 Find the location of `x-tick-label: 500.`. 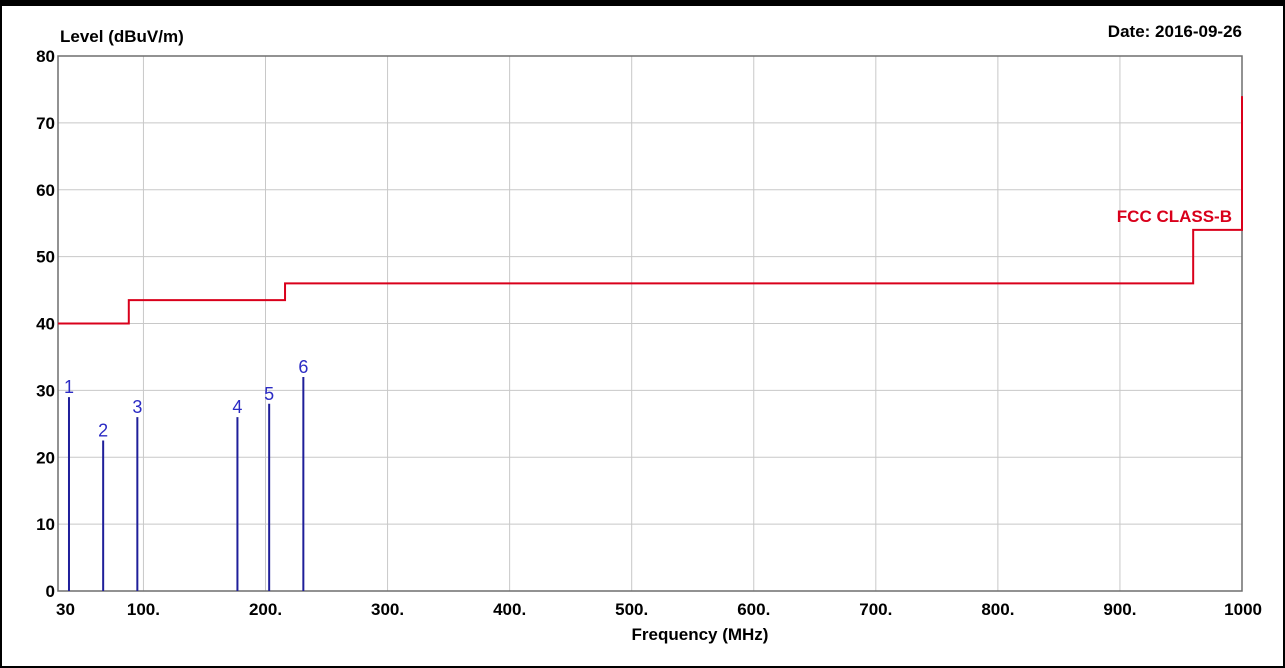

x-tick-label: 500. is located at coordinates (631, 609).